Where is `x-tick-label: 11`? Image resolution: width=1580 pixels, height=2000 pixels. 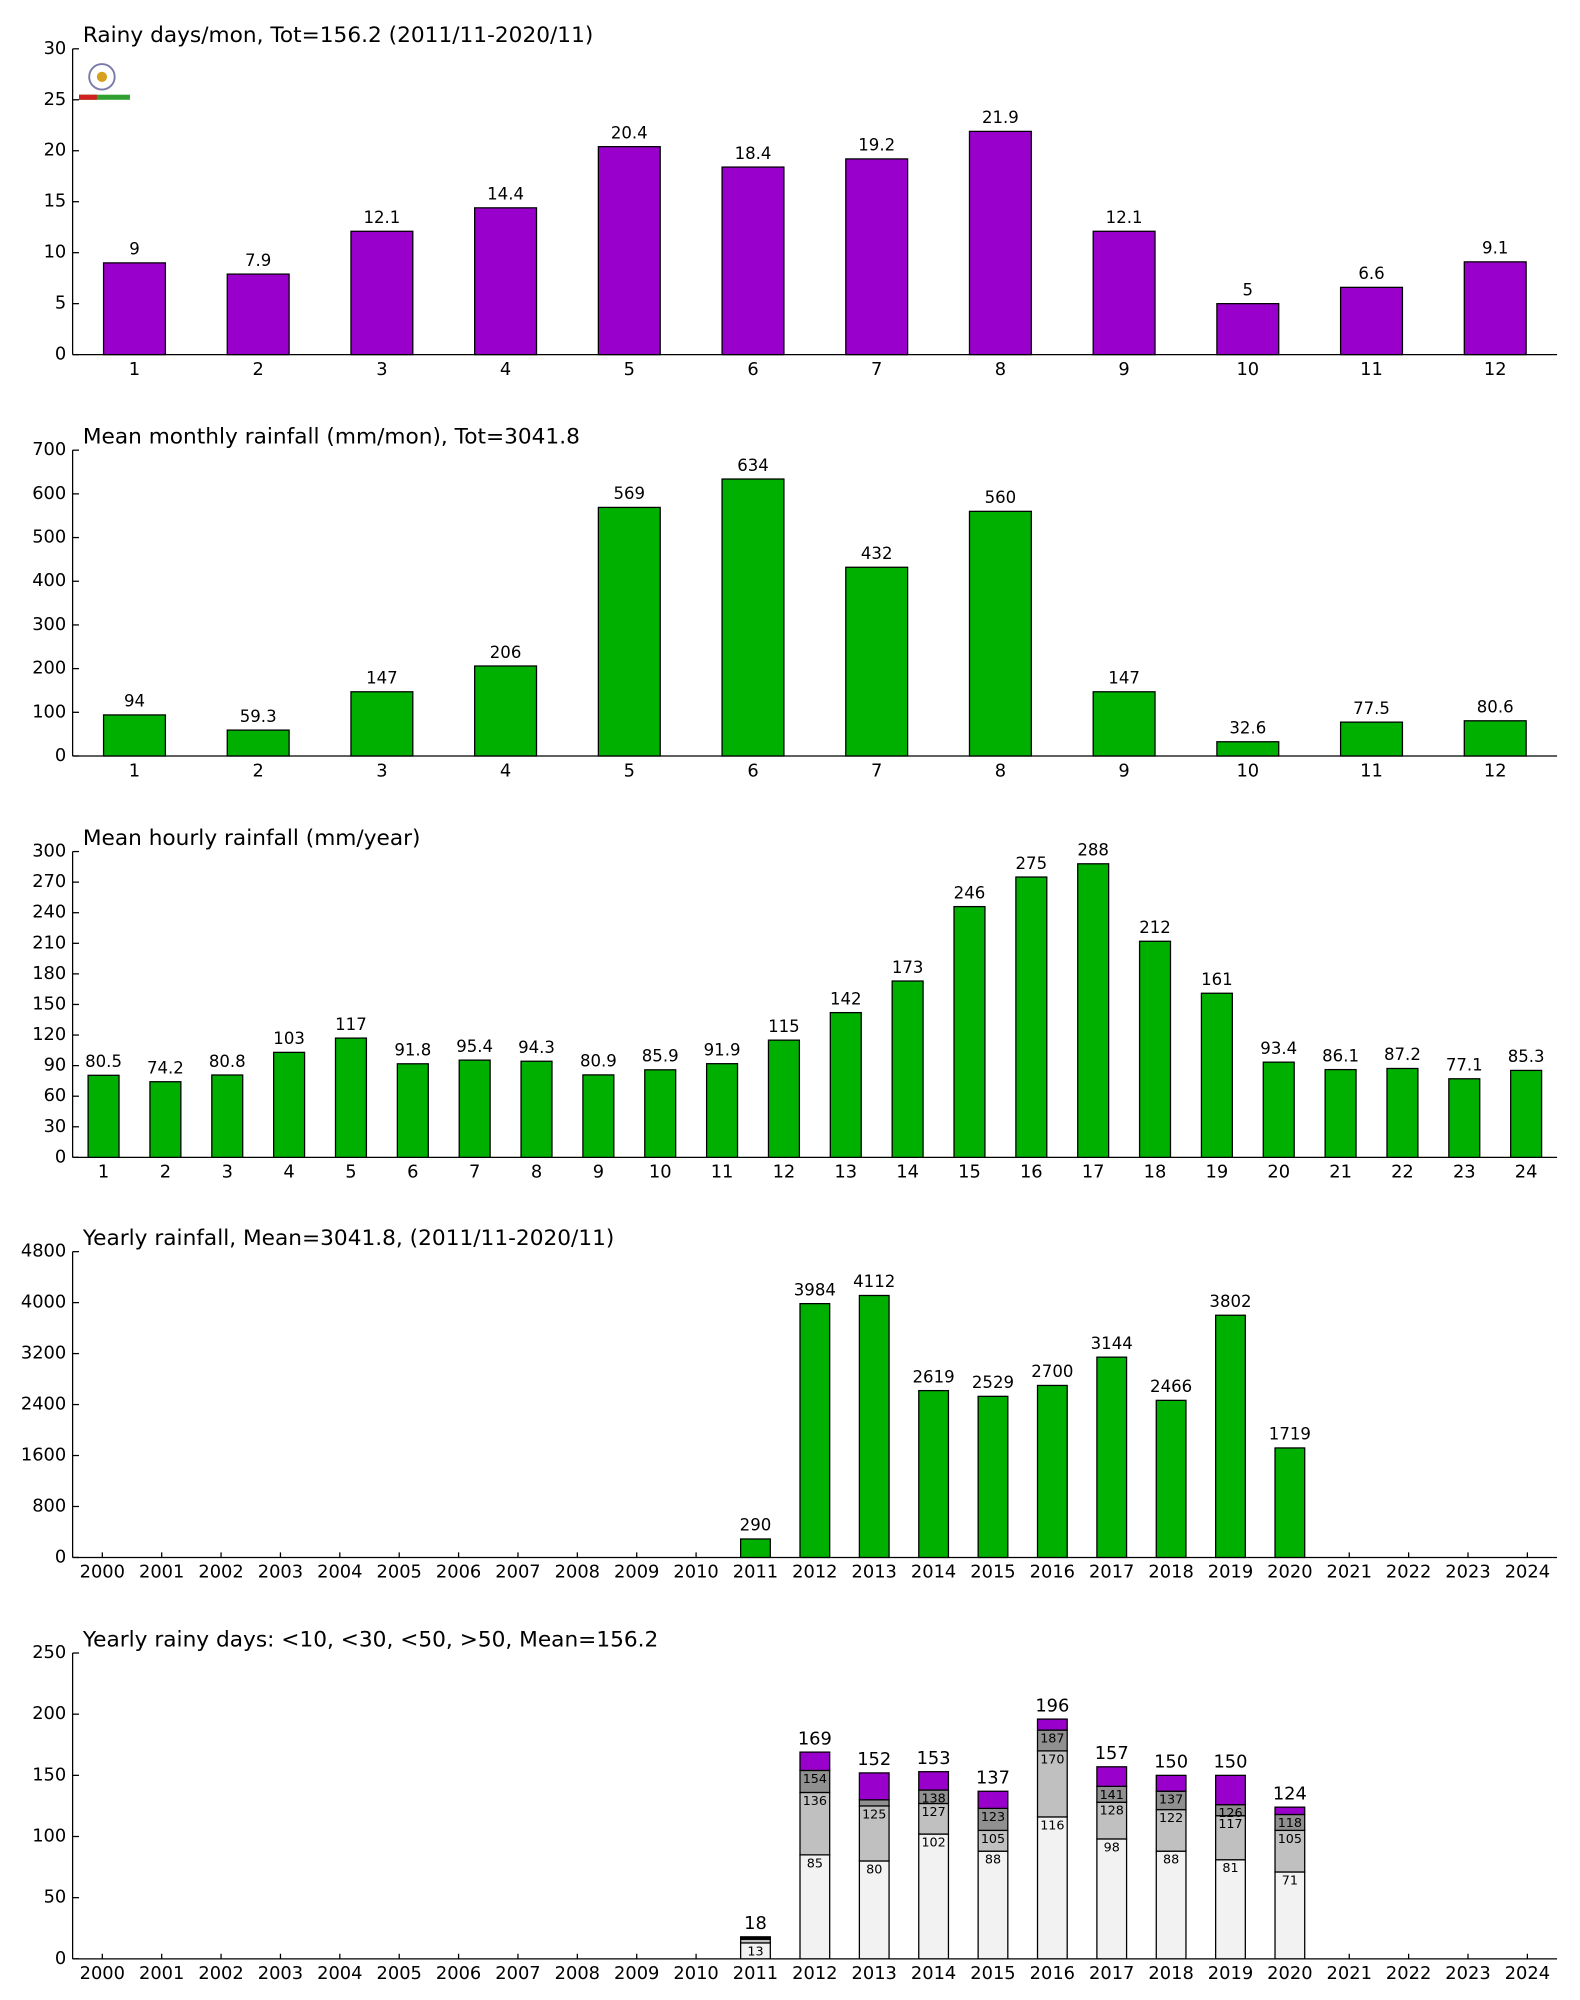
x-tick-label: 11 is located at coordinates (722, 1172).